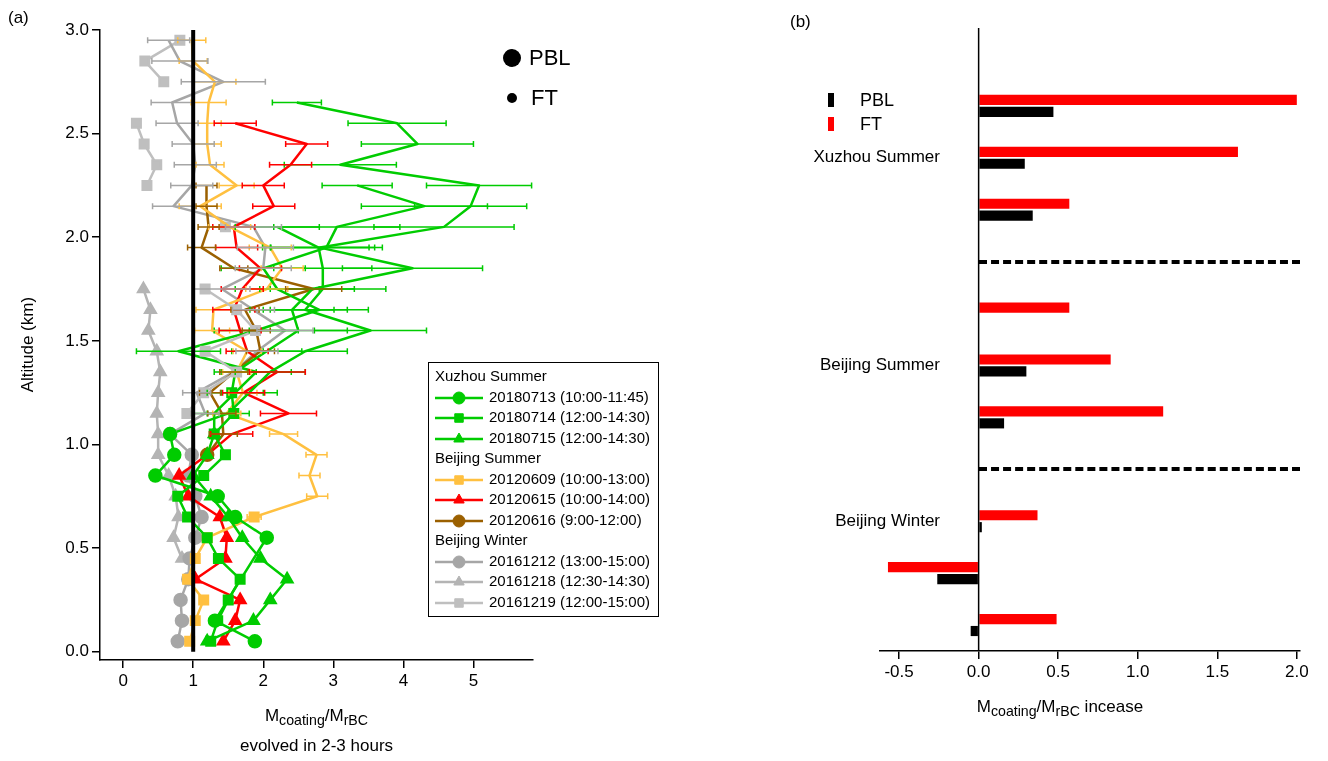  I want to click on x-tick-label: 1.0, so click(1137, 671).